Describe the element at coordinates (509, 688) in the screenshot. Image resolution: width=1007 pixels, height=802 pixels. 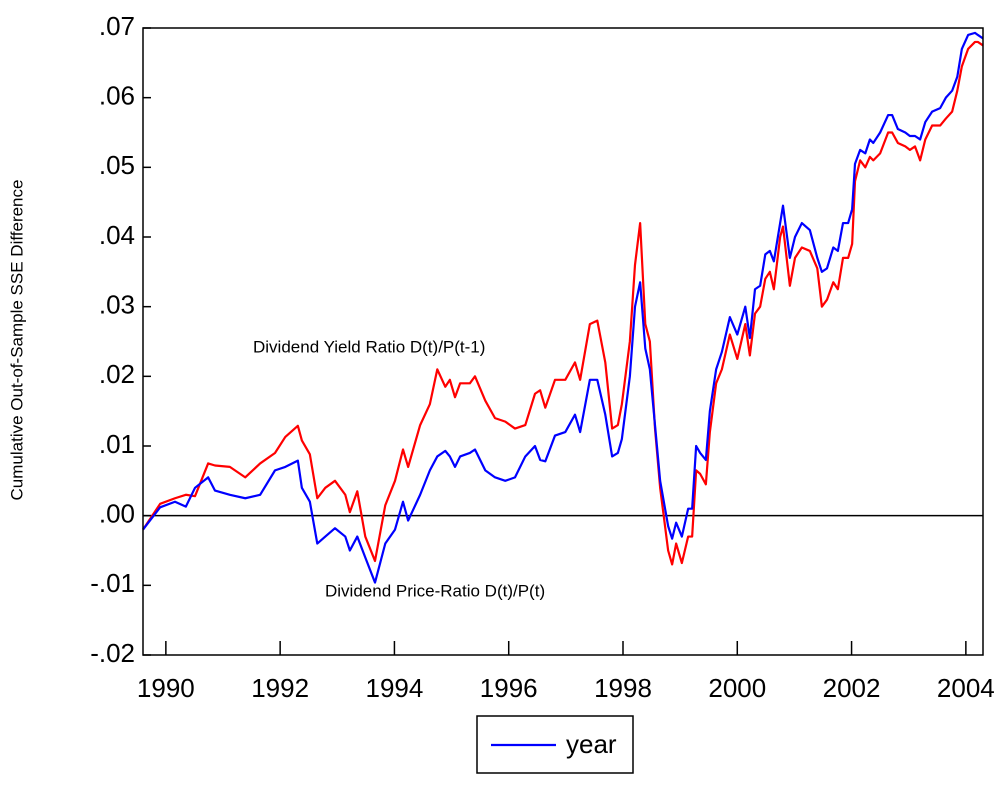
I see `x-tick-label: 1996` at that location.